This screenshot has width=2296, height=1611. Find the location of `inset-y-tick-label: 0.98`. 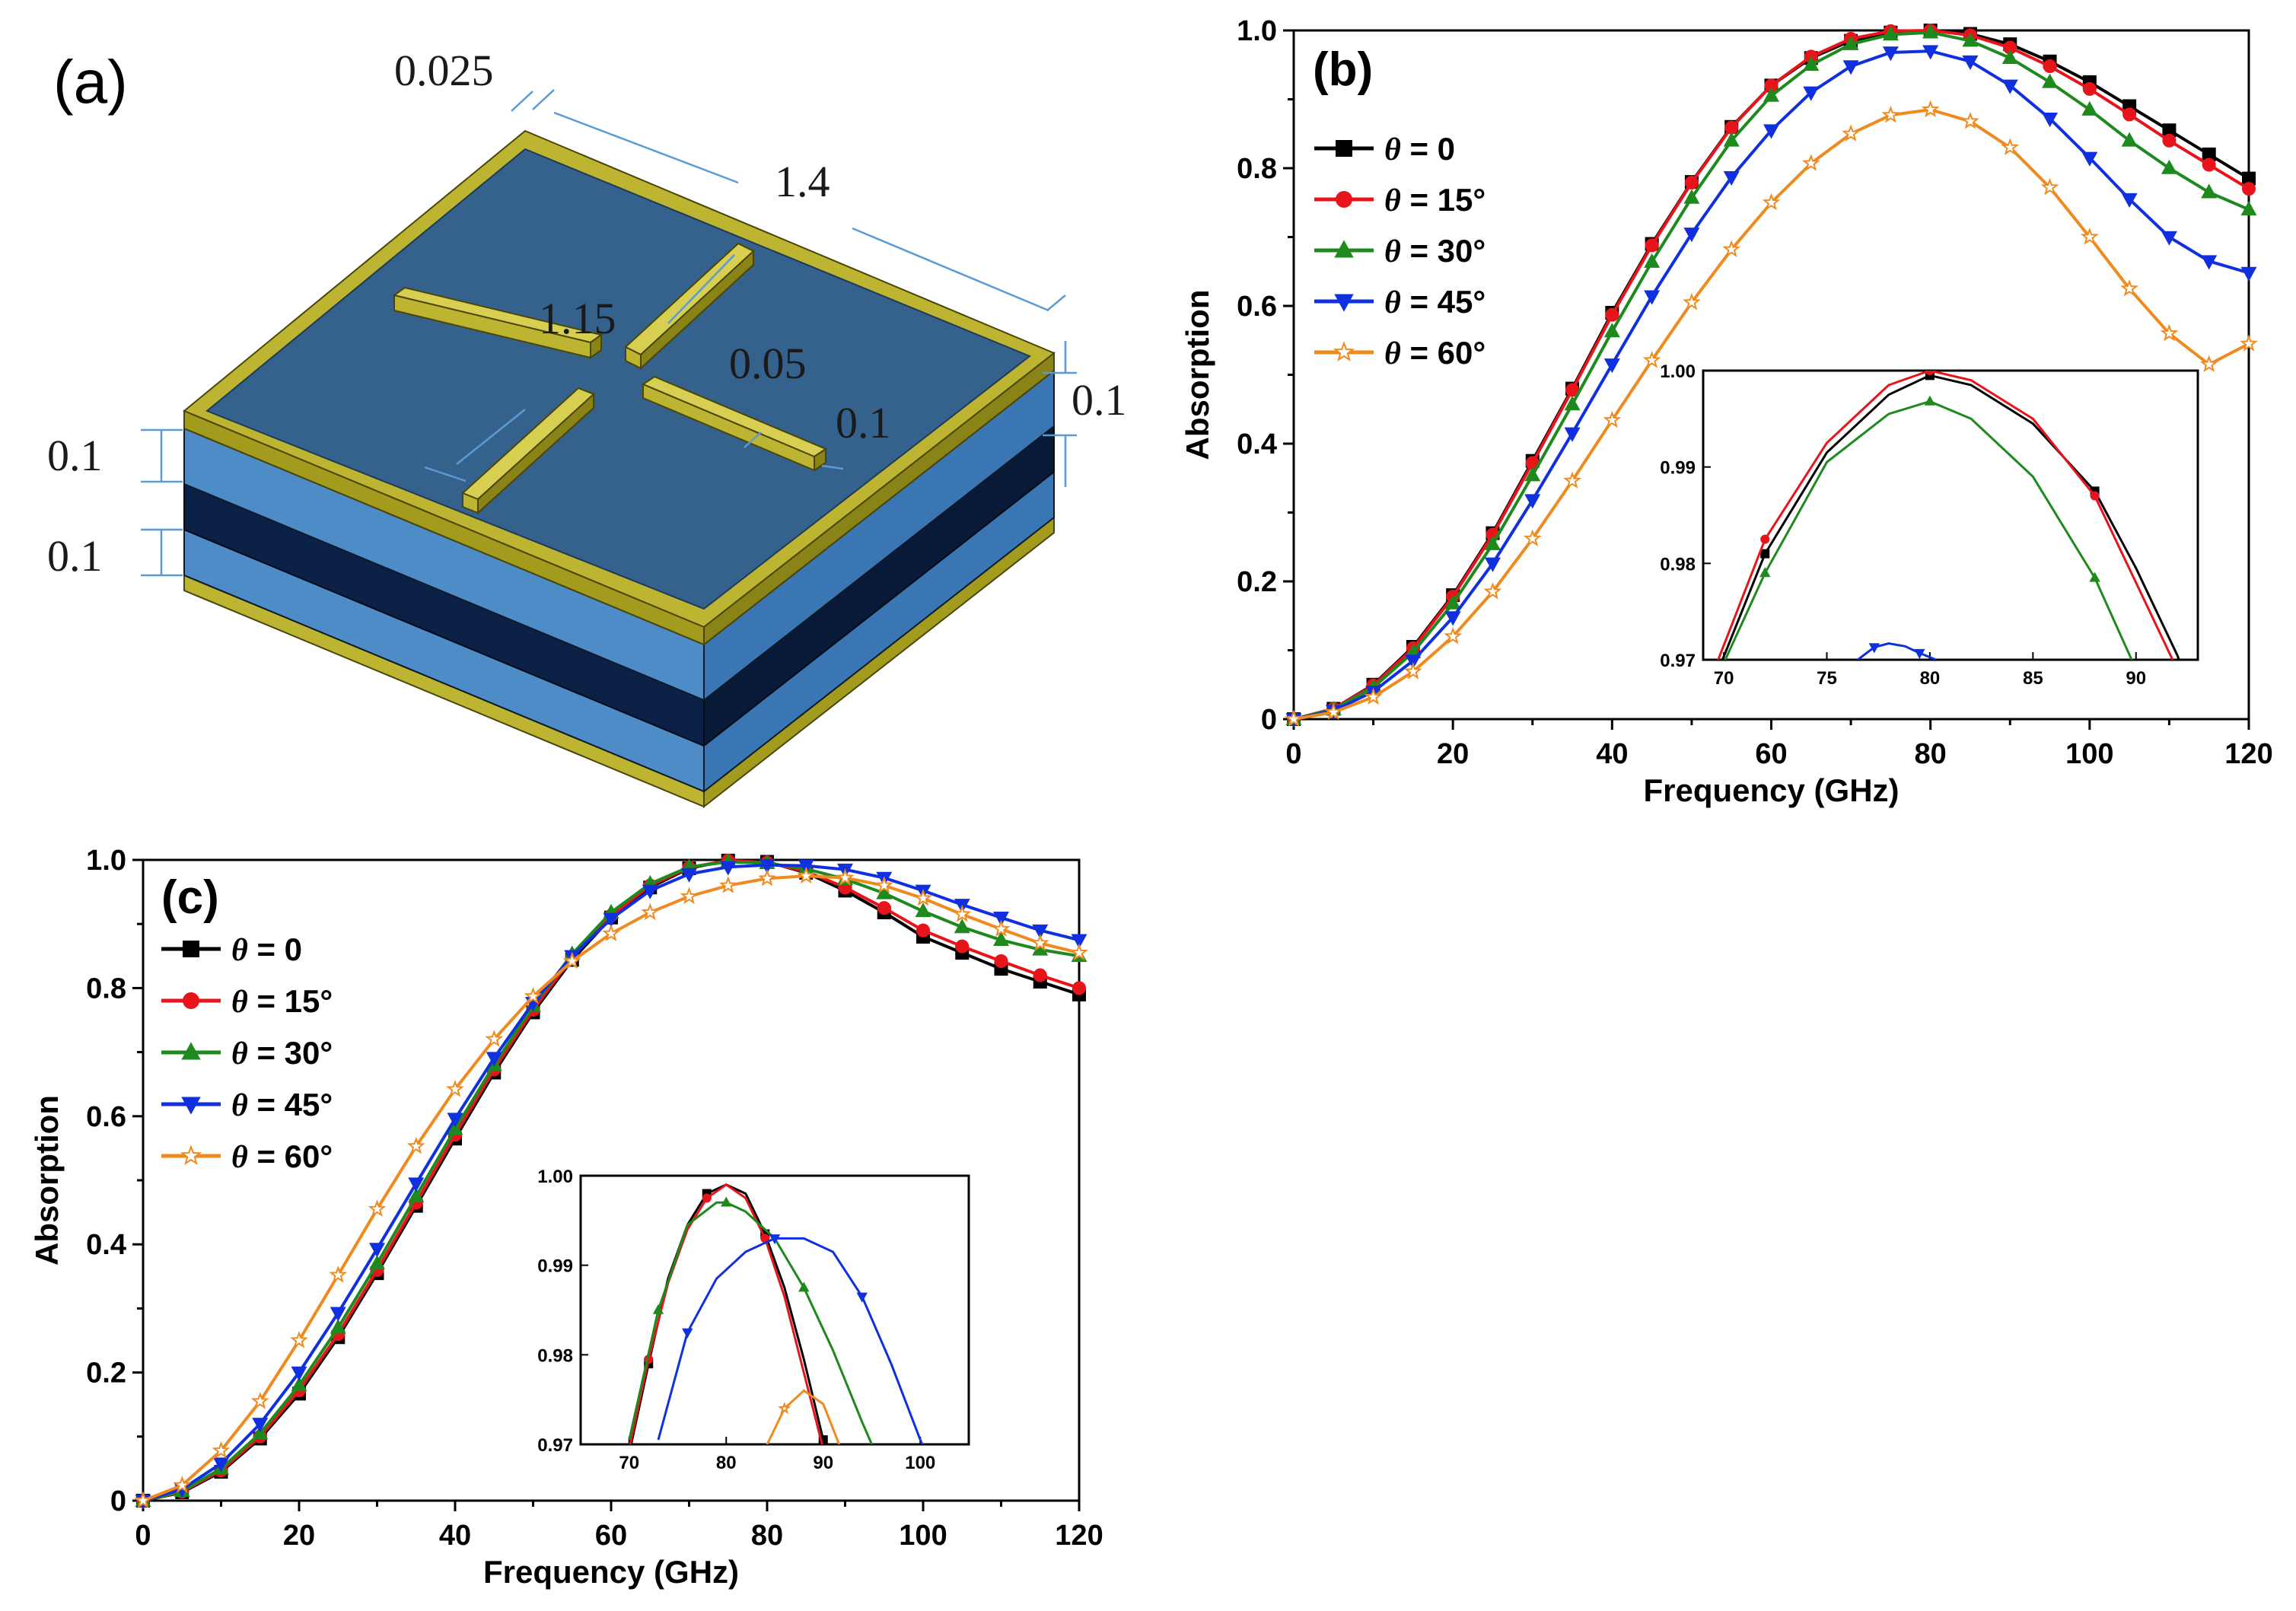

inset-y-tick-label: 0.98 is located at coordinates (1678, 564).